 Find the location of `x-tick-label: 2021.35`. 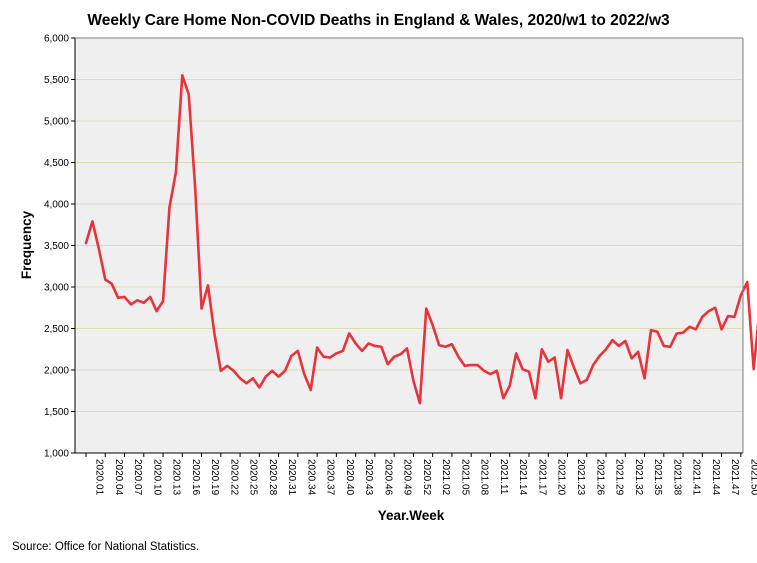

x-tick-label: 2021.35 is located at coordinates (657, 477).